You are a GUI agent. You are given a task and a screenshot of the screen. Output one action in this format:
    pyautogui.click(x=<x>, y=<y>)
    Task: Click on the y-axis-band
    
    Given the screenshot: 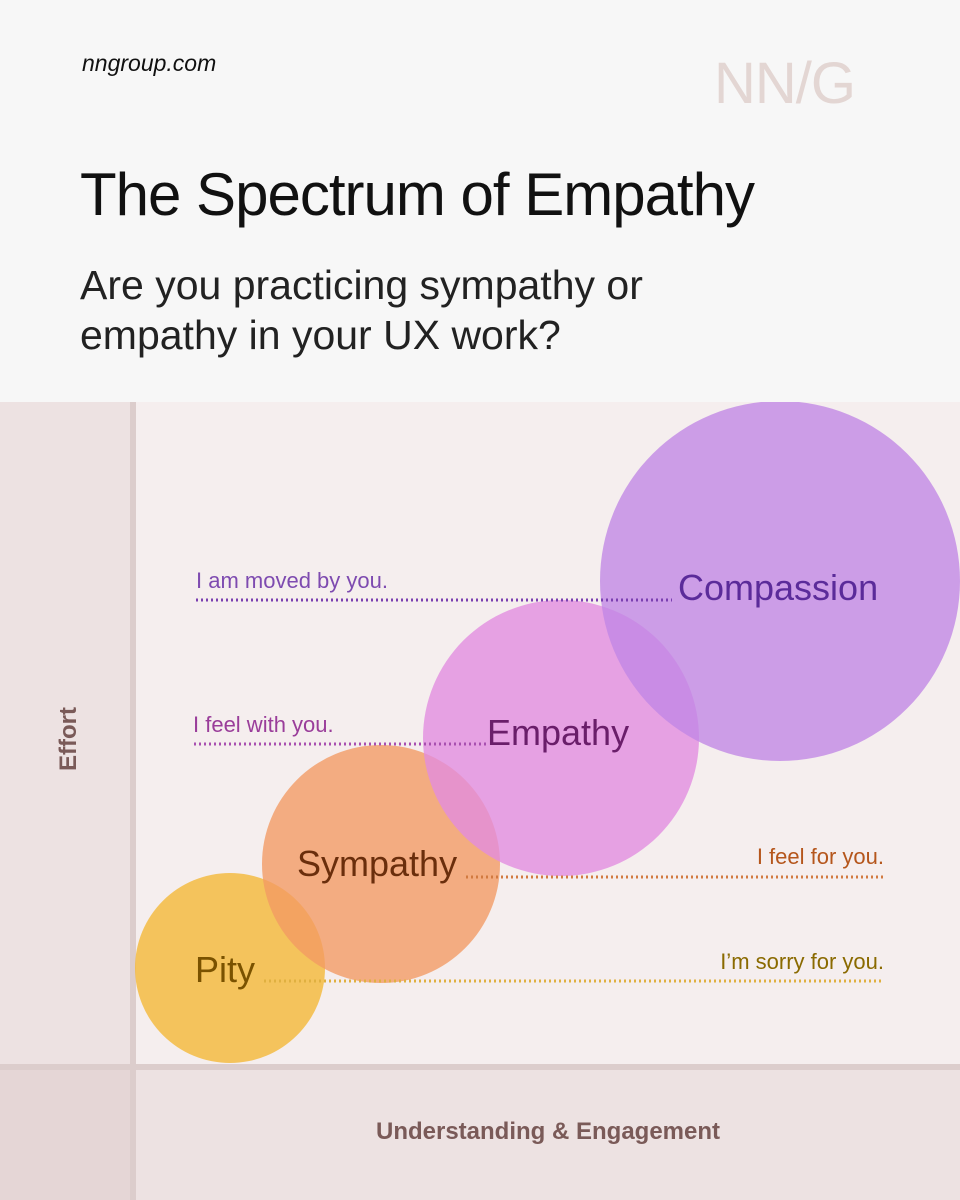 What is the action you would take?
    pyautogui.click(x=65, y=733)
    